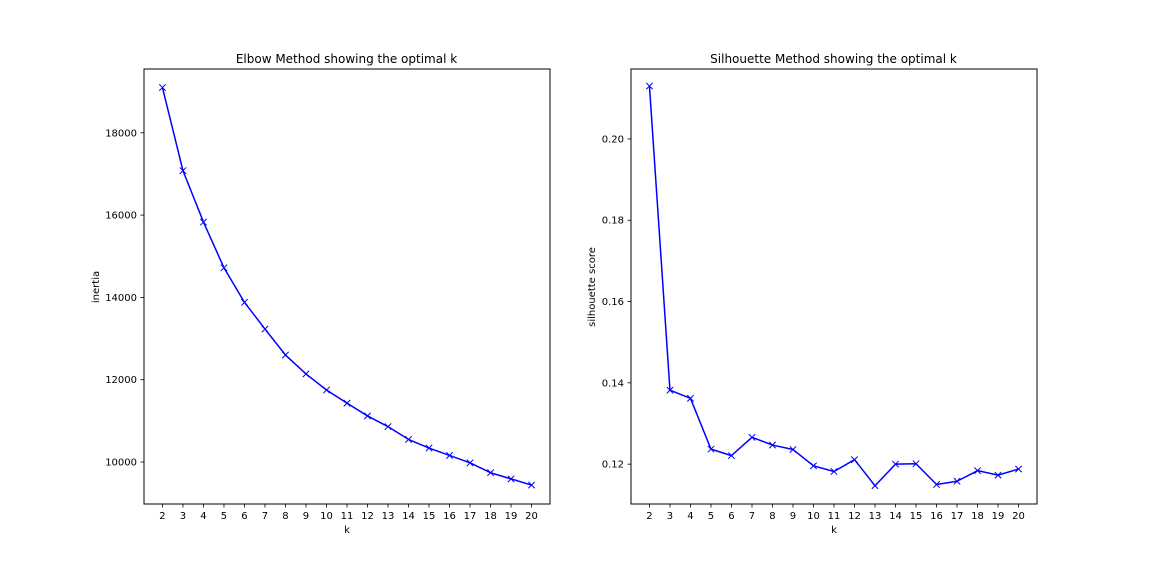  Describe the element at coordinates (670, 516) in the screenshot. I see `silhouette-xtick-label: 3` at that location.